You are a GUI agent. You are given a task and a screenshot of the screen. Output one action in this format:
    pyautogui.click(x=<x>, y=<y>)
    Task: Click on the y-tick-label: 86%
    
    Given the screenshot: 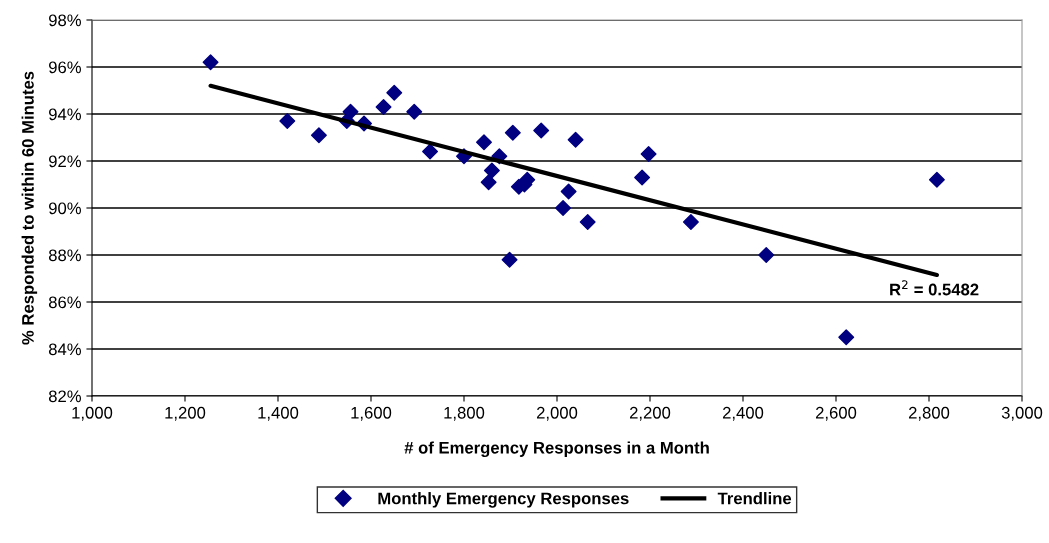 What is the action you would take?
    pyautogui.click(x=64, y=302)
    